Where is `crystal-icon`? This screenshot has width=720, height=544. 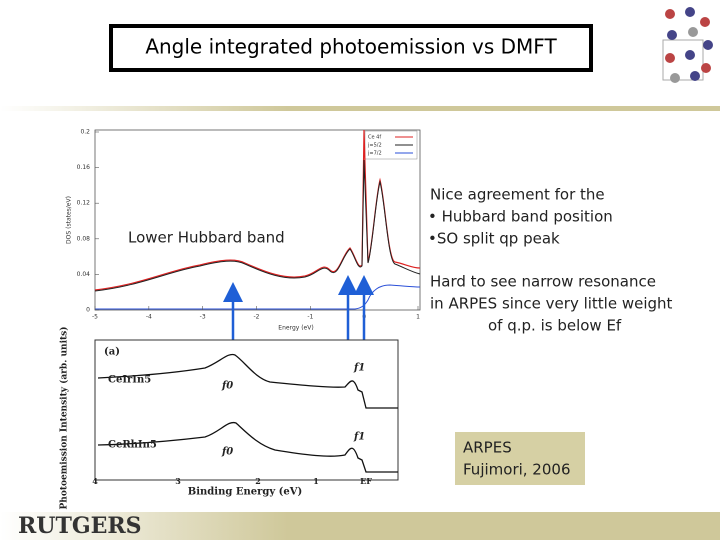
crystal-icon is located at coordinates (687, 45).